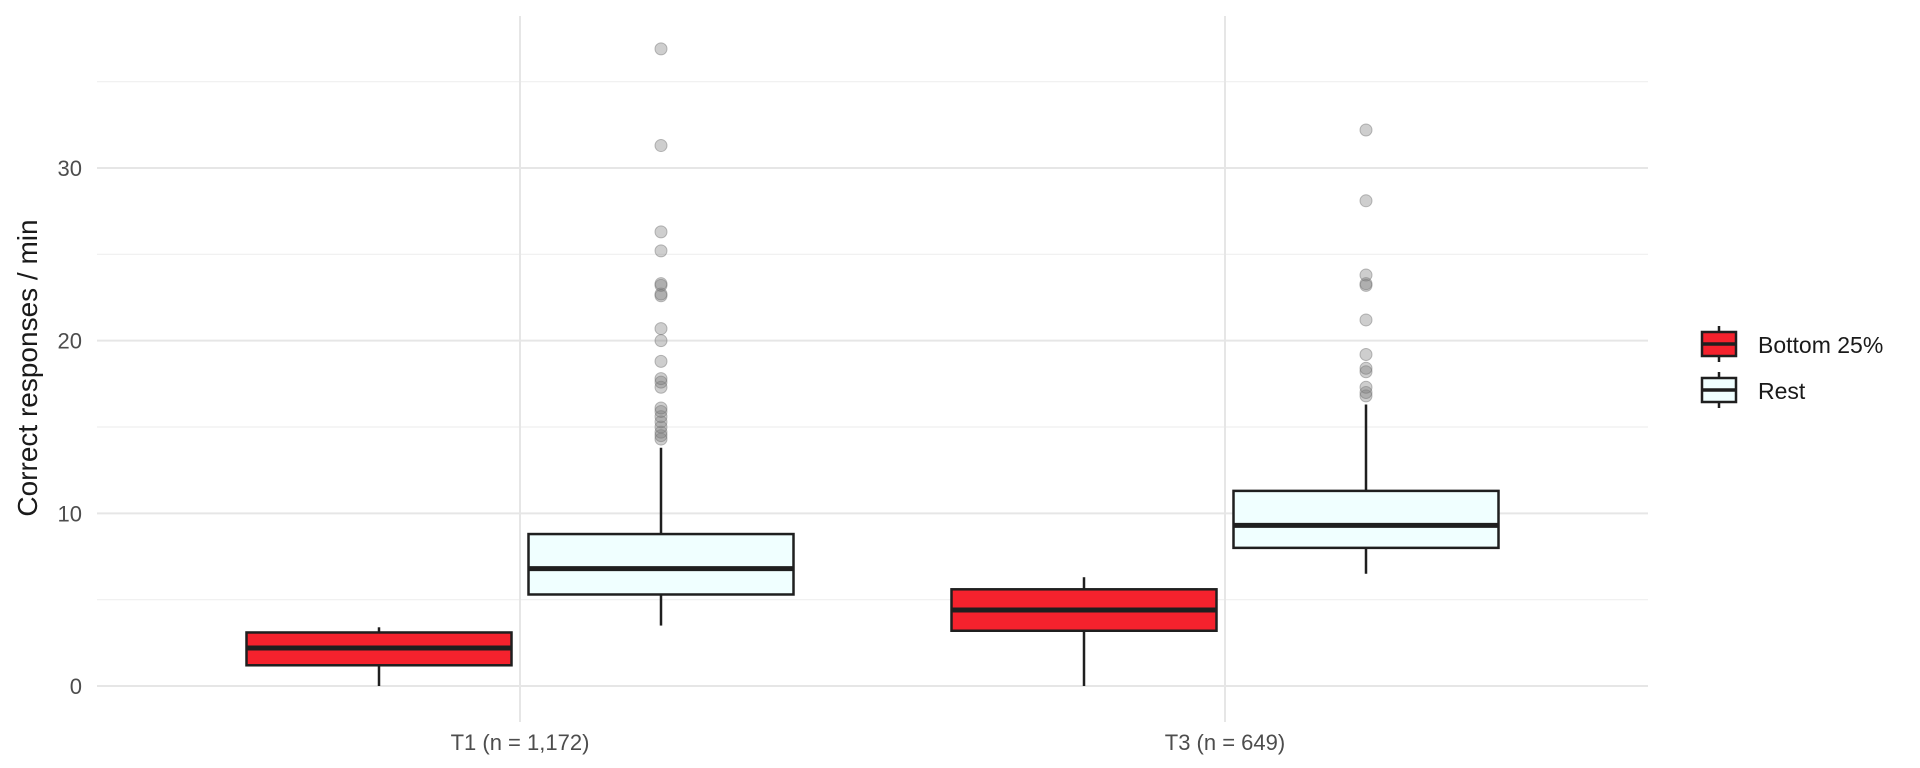  Describe the element at coordinates (1719, 390) in the screenshot. I see `legend-key-rest` at that location.